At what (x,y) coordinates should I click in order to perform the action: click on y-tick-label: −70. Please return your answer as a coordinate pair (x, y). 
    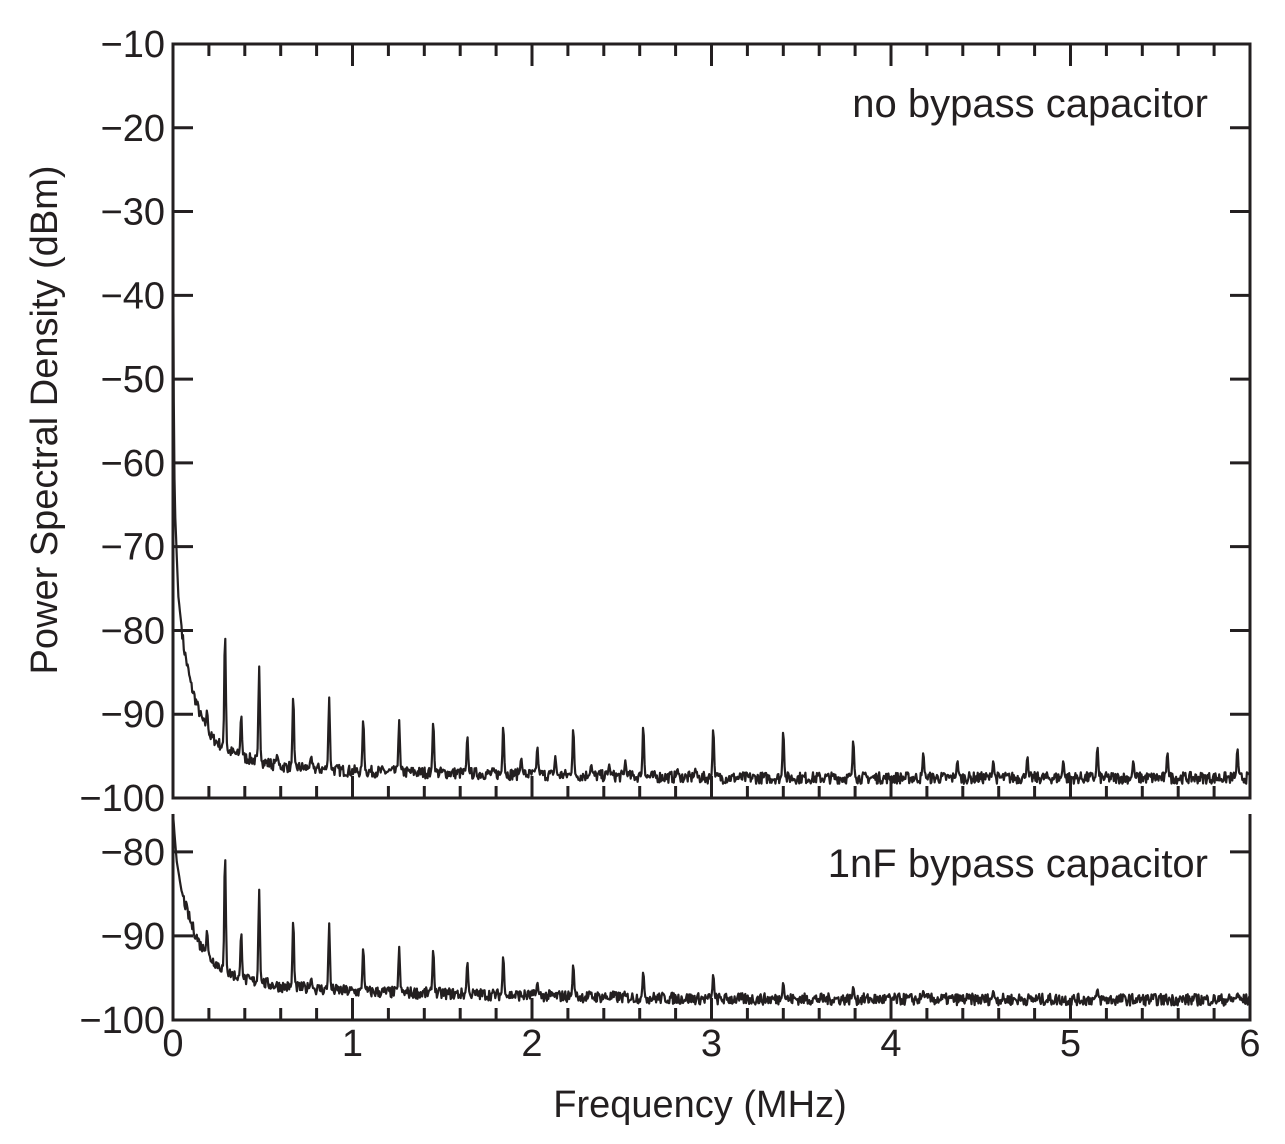
    Looking at the image, I should click on (133, 548).